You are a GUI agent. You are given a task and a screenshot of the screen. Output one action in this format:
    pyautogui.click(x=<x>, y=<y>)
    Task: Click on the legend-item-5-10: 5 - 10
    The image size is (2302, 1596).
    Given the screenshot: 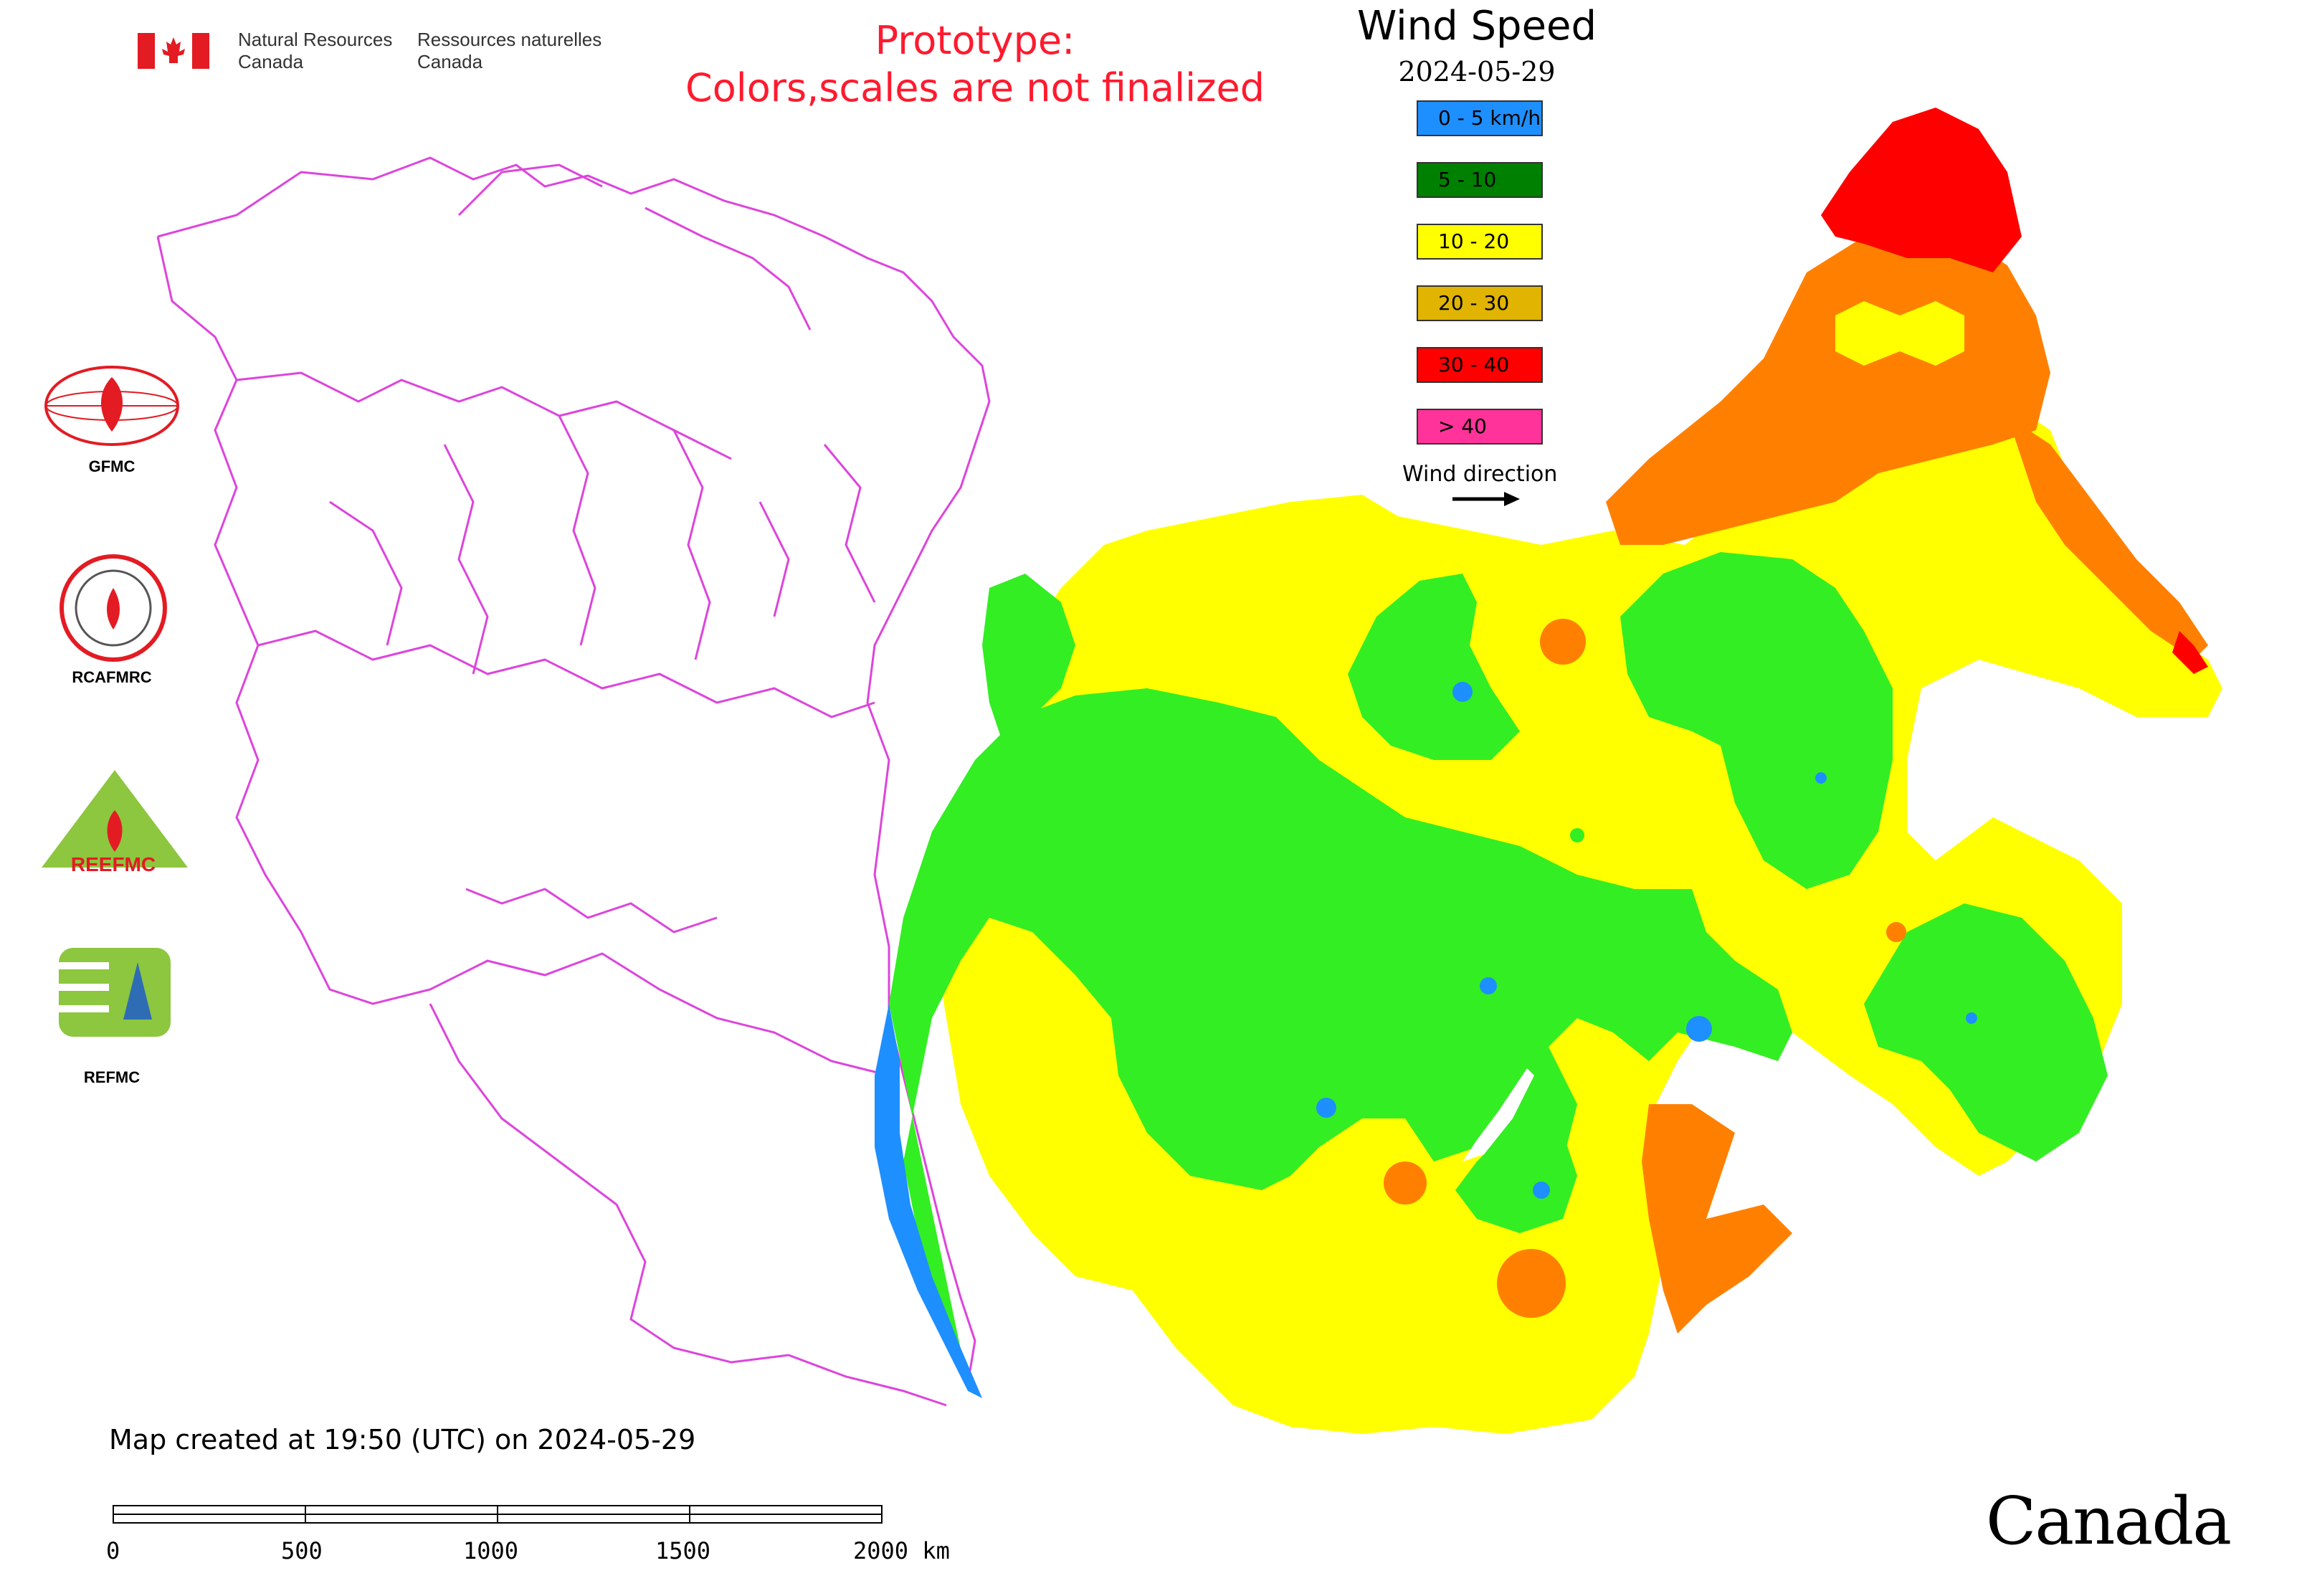 What is the action you would take?
    pyautogui.click(x=1480, y=180)
    